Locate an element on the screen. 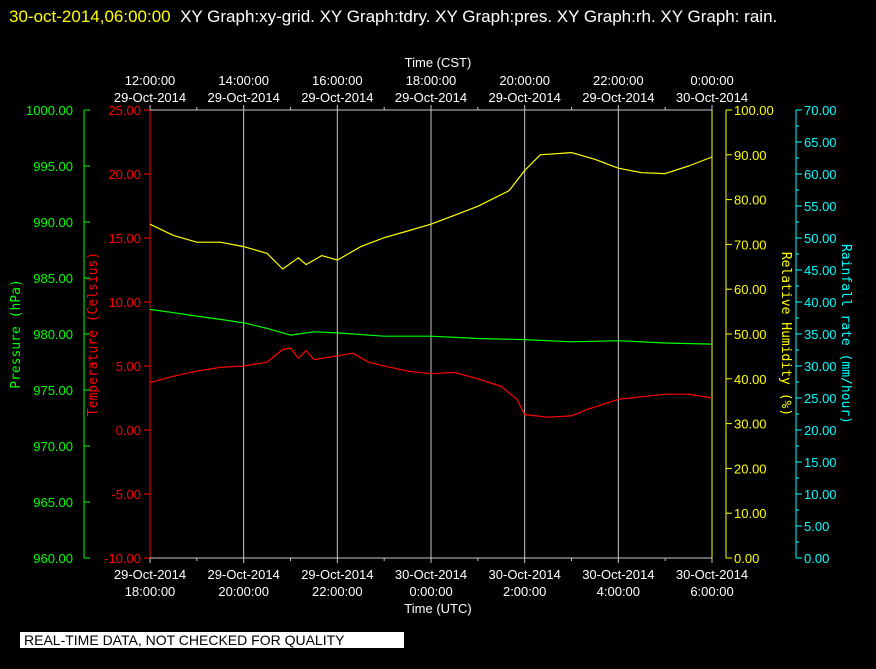 The image size is (876, 669). x-top-tick-date: 30-Oct-2014 is located at coordinates (712, 97).